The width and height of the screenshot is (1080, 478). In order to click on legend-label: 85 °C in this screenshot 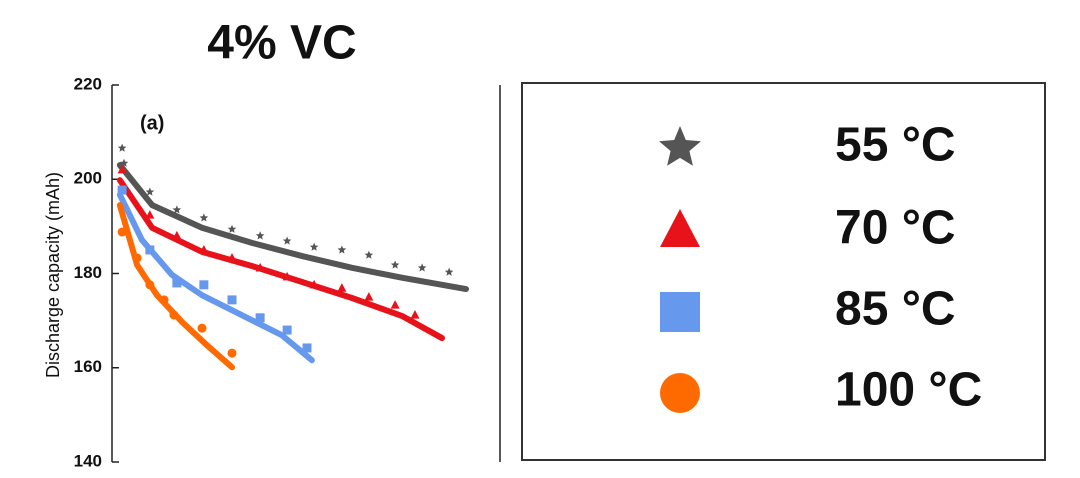, I will do `click(895, 309)`.